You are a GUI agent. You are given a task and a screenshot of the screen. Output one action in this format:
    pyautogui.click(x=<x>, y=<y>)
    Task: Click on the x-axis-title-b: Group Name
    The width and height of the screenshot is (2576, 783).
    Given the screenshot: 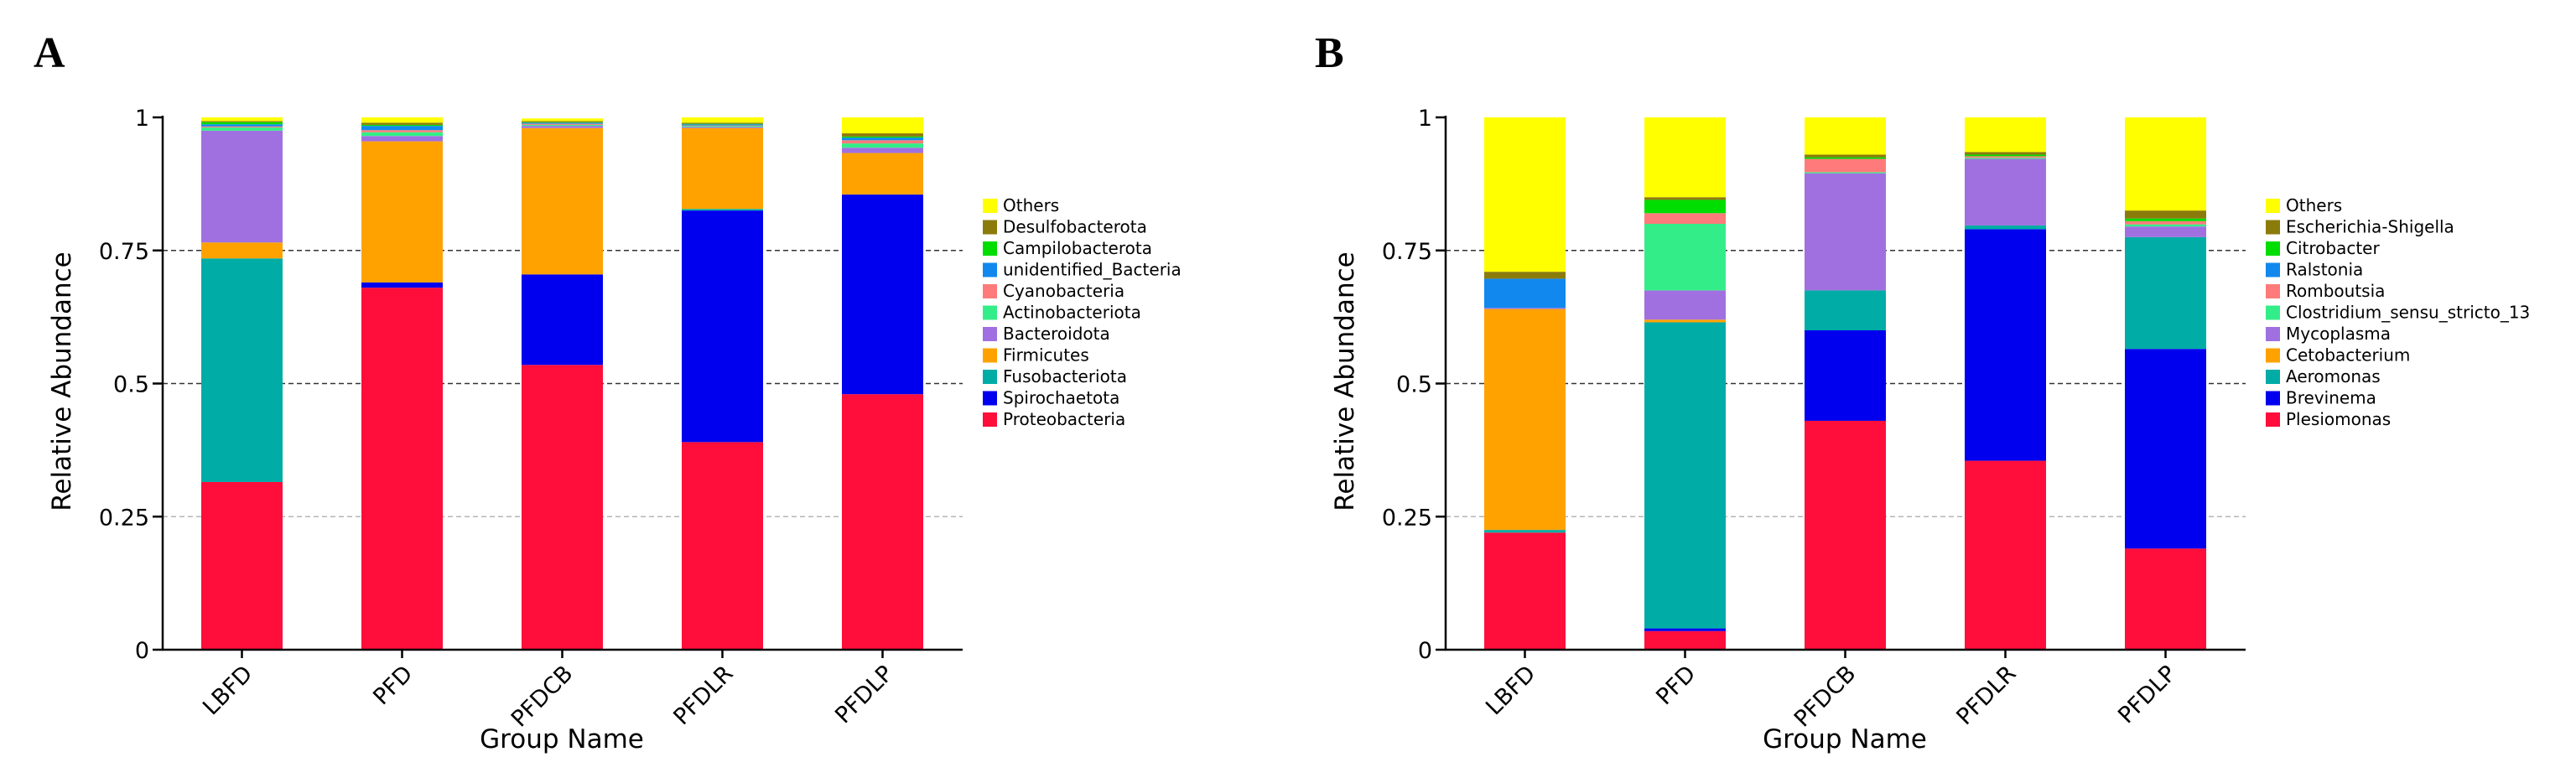 What is the action you would take?
    pyautogui.click(x=1845, y=739)
    